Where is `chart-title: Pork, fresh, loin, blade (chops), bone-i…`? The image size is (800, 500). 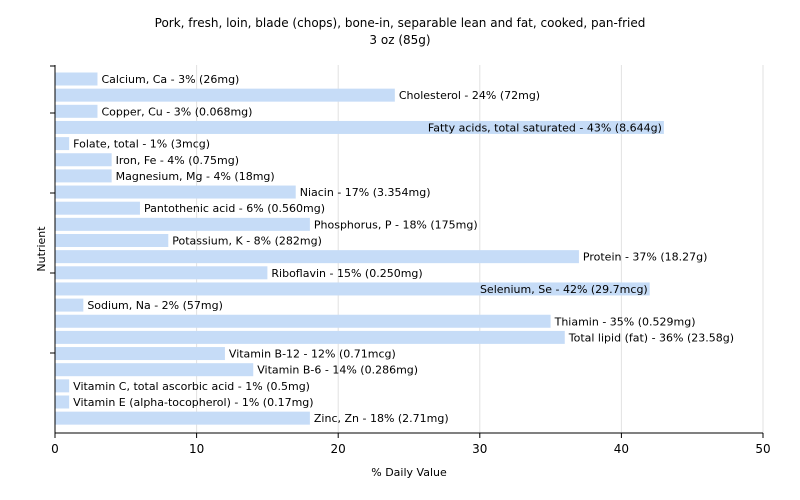
chart-title: Pork, fresh, loin, blade (chops), bone-i… is located at coordinates (400, 23).